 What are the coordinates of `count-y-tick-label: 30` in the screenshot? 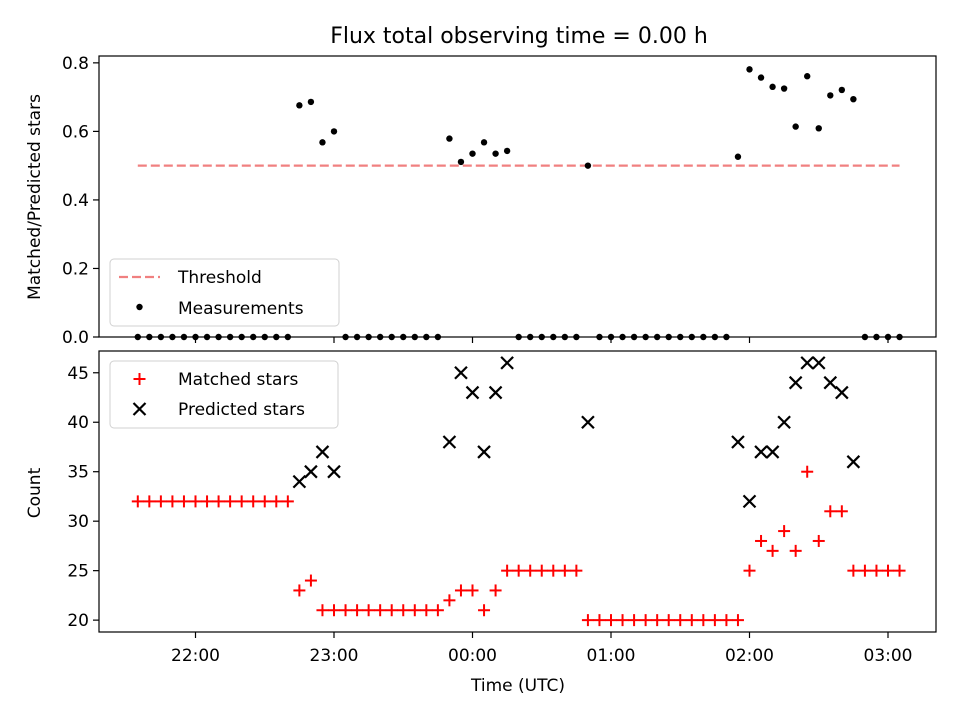 It's located at (78, 522).